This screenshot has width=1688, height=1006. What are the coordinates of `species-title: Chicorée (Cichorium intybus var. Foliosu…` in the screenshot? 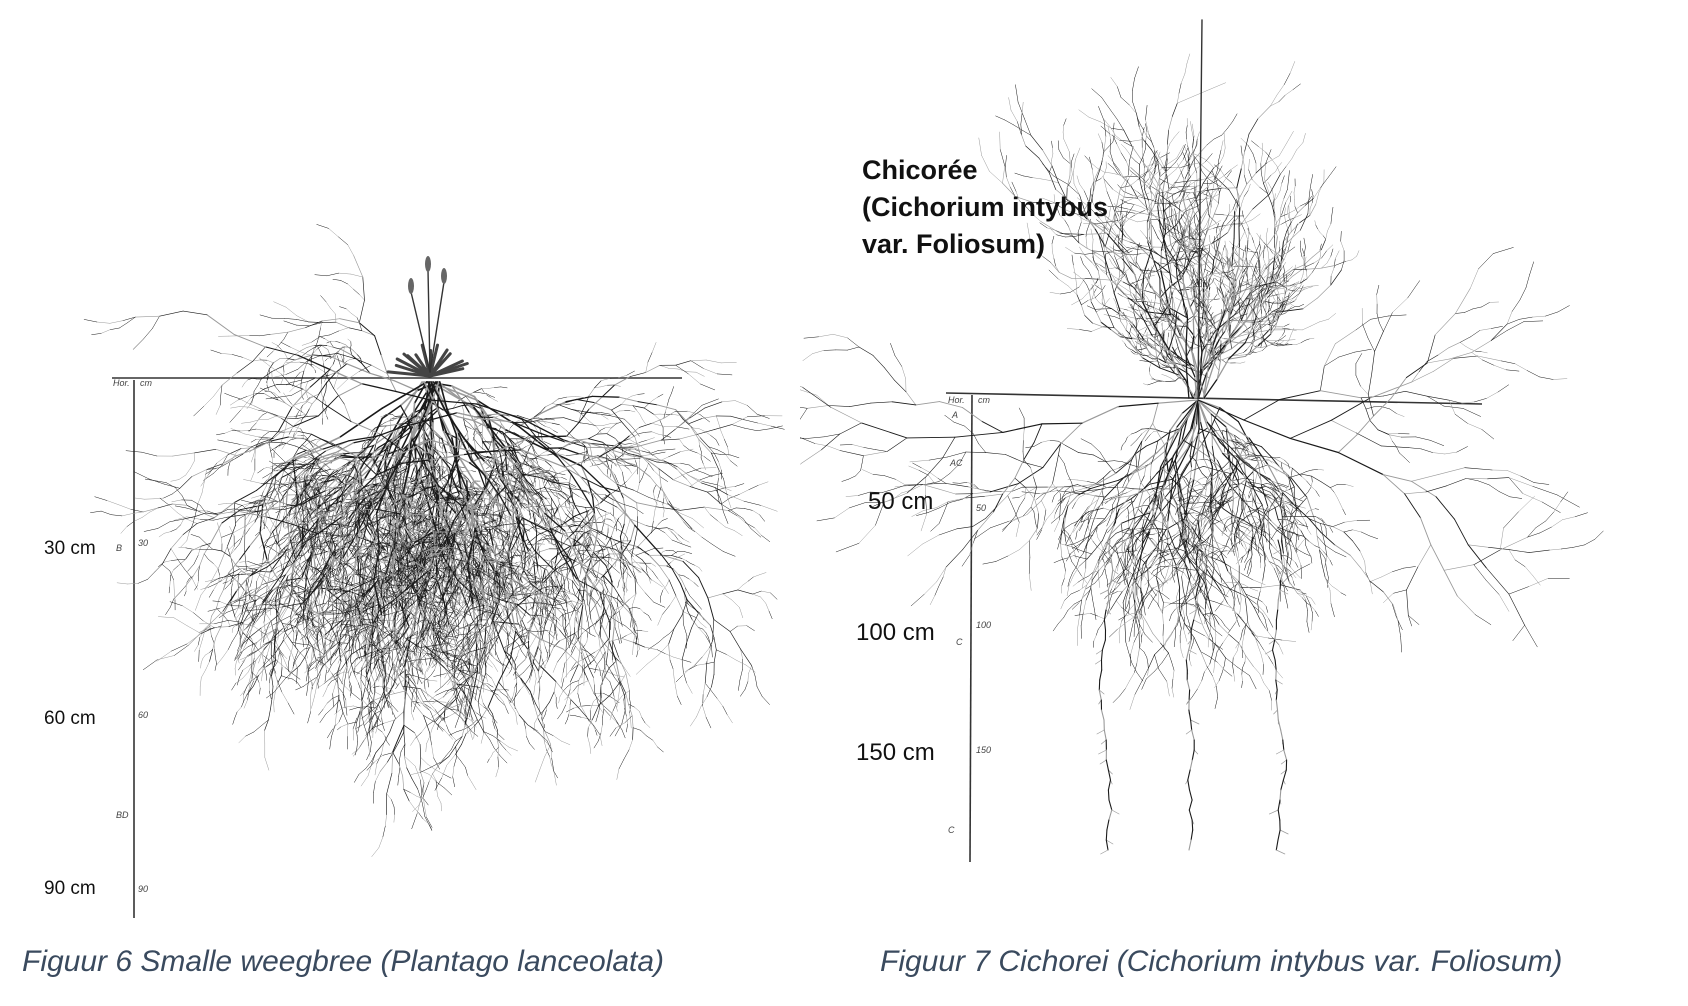 It's located at (985, 207).